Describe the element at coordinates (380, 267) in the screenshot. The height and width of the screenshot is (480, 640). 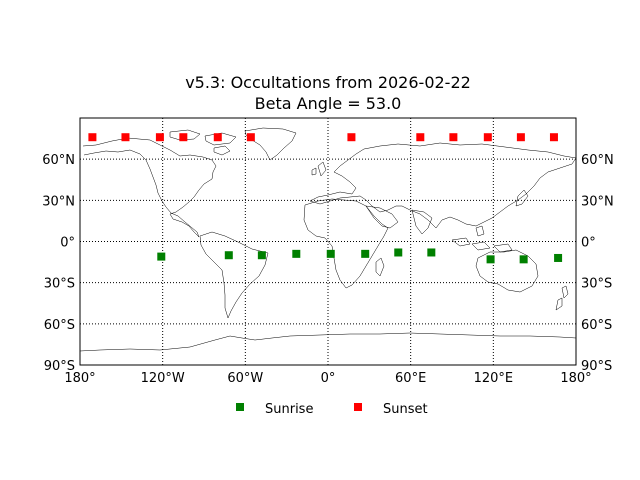
I see `coastline-madagascar` at that location.